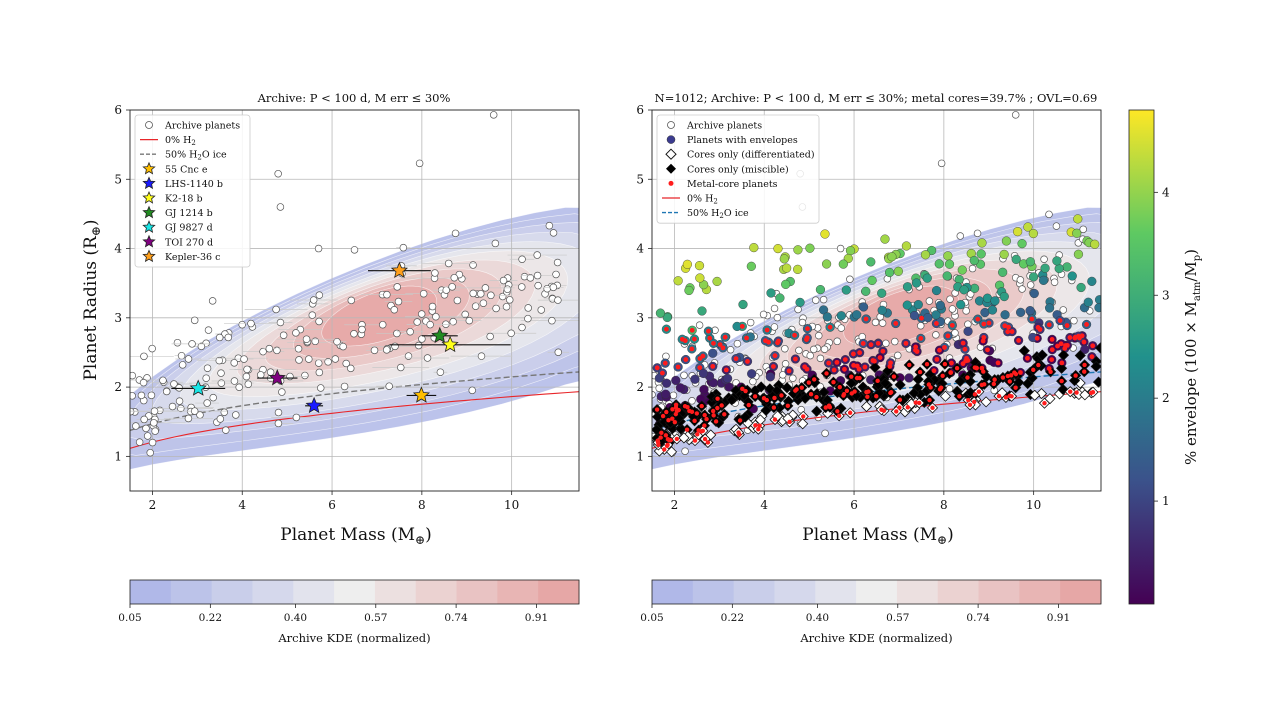 The height and width of the screenshot is (720, 1279). What do you see at coordinates (511, 505) in the screenshot?
I see `x-tick-label: 10` at bounding box center [511, 505].